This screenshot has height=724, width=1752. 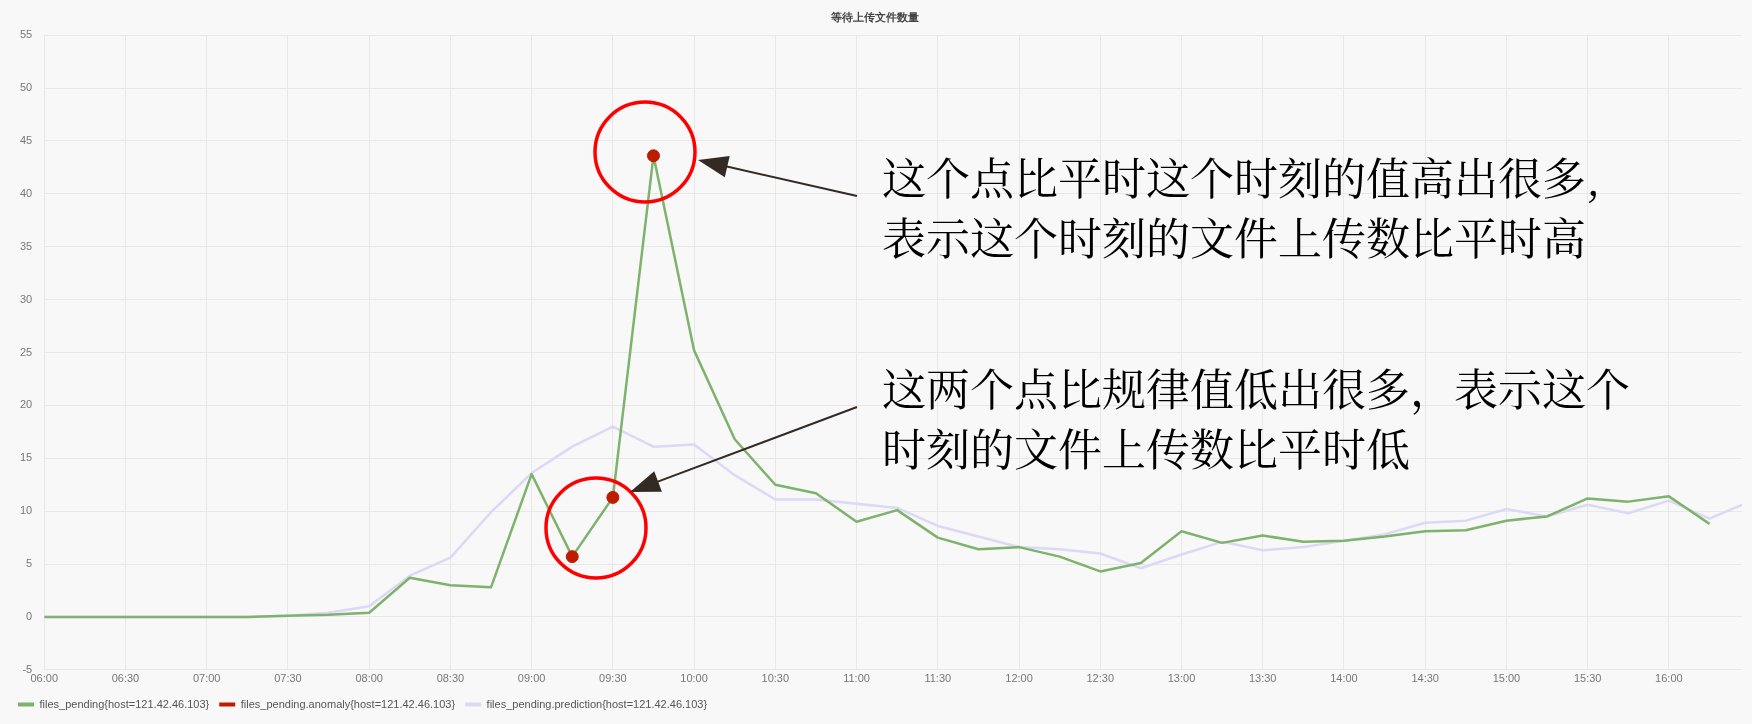 I want to click on y-tick-label: 30, so click(x=26, y=298).